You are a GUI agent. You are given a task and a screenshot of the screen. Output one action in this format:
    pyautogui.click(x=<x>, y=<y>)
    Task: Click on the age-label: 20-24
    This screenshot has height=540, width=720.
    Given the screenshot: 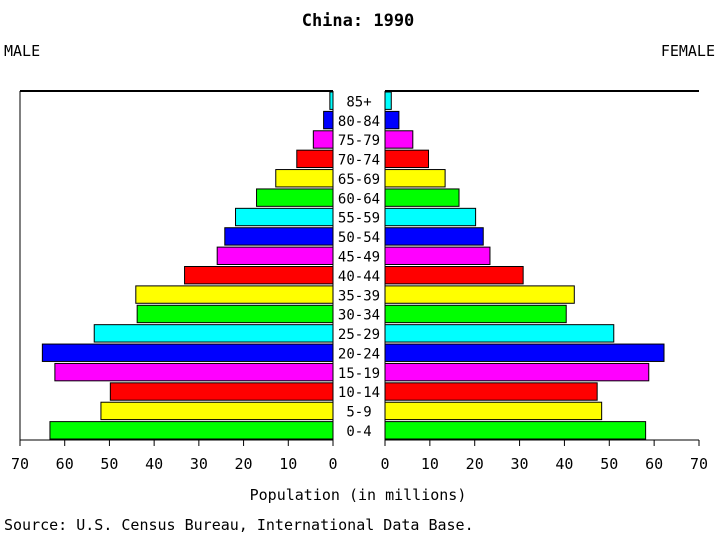 What is the action you would take?
    pyautogui.click(x=359, y=354)
    